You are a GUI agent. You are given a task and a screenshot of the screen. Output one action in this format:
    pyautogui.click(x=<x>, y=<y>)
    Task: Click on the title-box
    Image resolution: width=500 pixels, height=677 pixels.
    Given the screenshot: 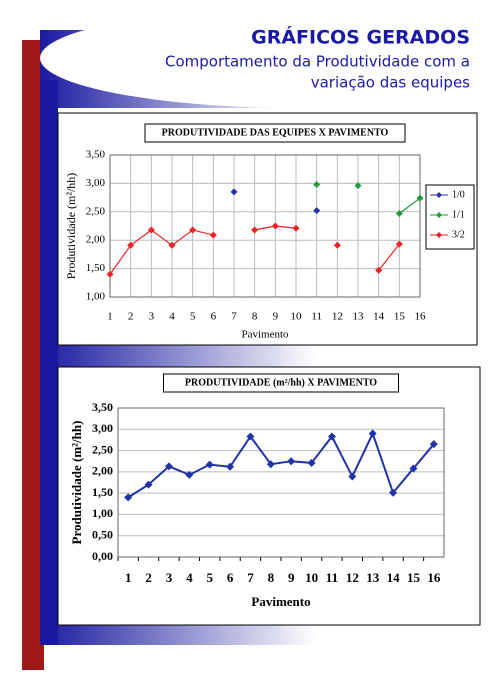 What is the action you would take?
    pyautogui.click(x=281, y=383)
    